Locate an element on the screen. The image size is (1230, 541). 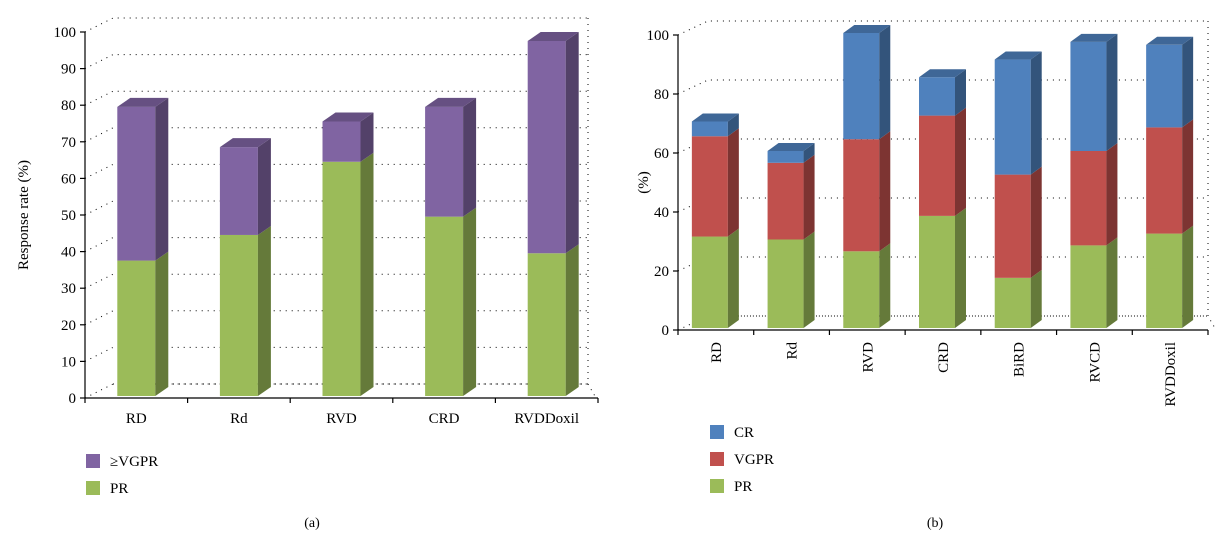
chart-b-bar-rvddoxil-vgpr is located at coordinates (1170, 176).